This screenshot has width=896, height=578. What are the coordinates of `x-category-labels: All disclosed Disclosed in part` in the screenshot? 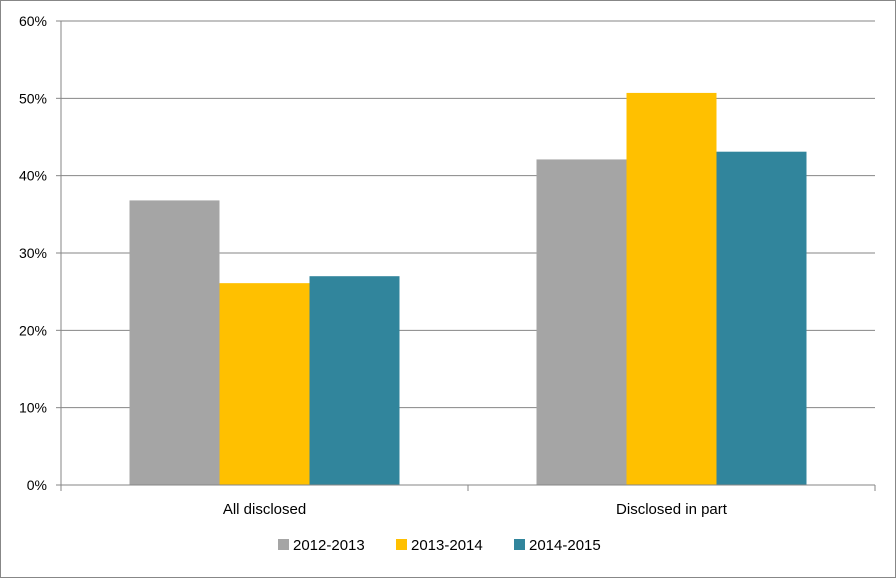 It's located at (475, 509).